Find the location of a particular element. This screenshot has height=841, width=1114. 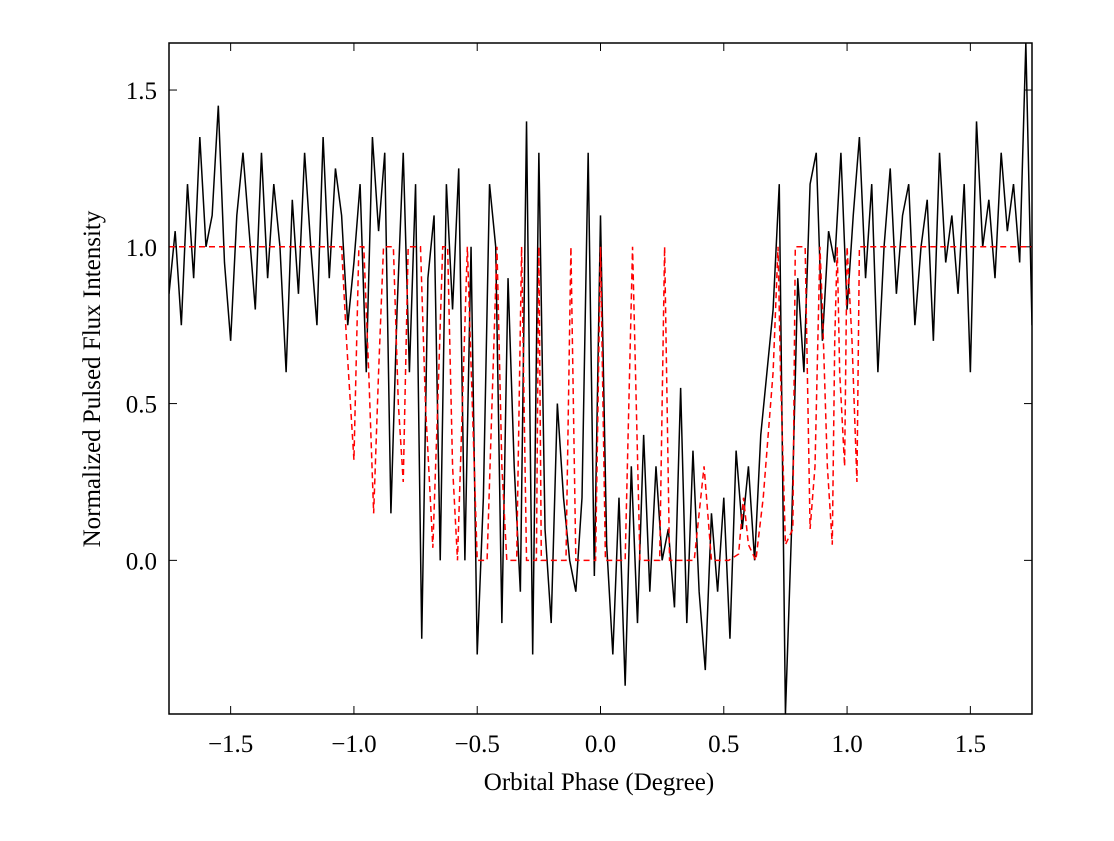

x-tick-label: −1.0 is located at coordinates (353, 744).